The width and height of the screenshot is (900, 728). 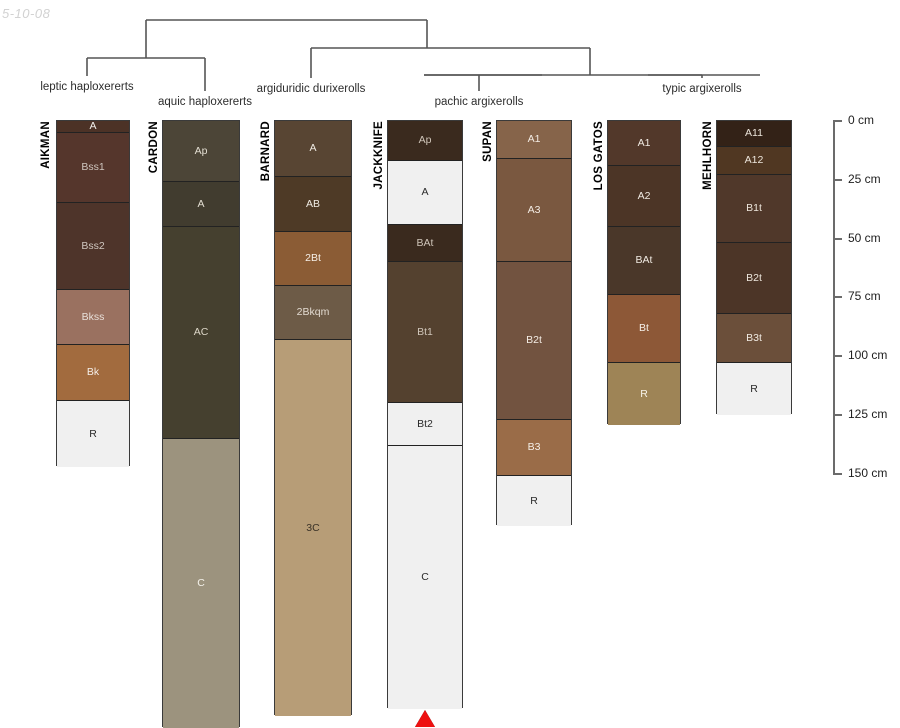 I want to click on horizon: AC, so click(x=201, y=332).